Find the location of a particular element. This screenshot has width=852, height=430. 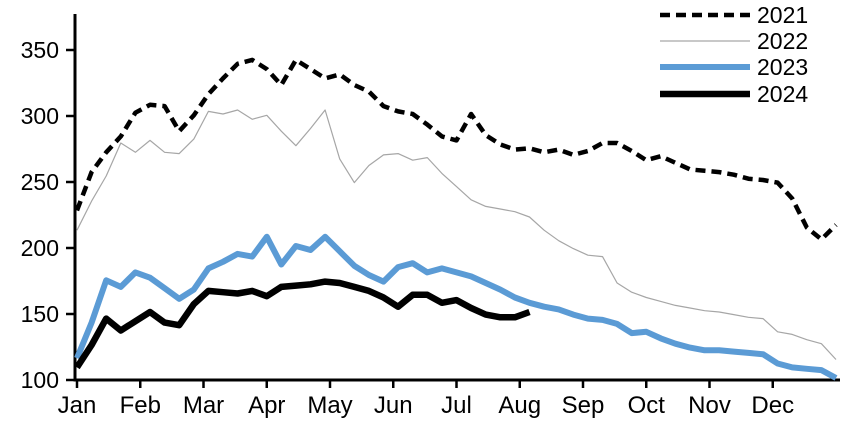

x-tick-label: May is located at coordinates (329, 405).